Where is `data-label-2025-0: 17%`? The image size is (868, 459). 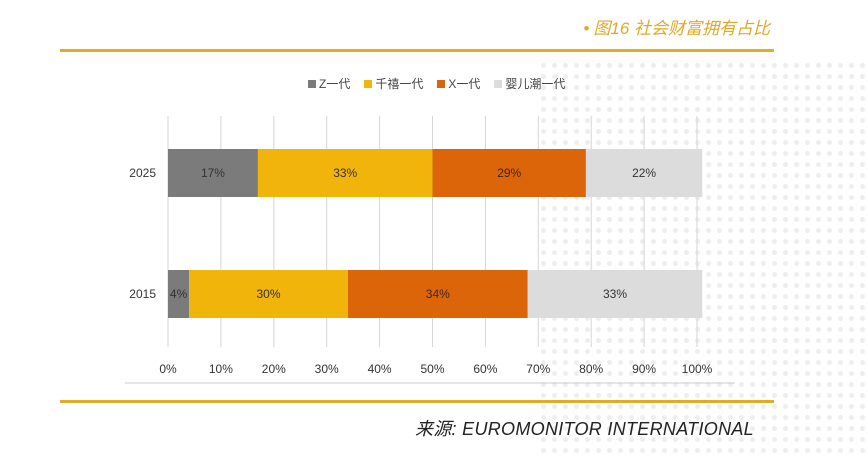
data-label-2025-0: 17% is located at coordinates (213, 173).